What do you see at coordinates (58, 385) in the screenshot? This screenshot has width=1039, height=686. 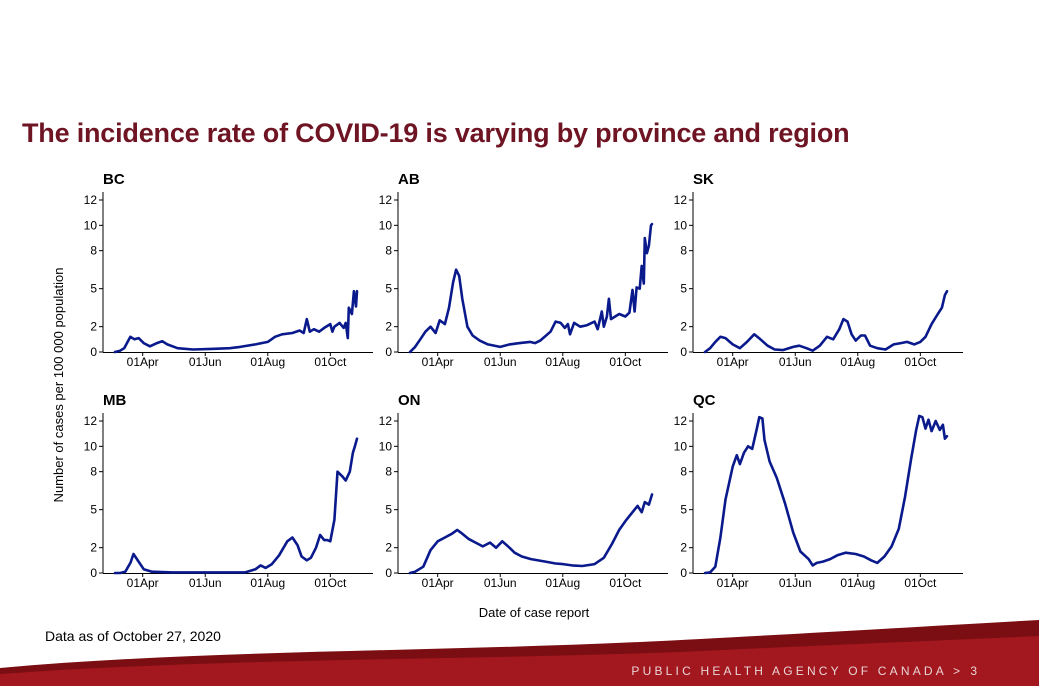 I see `y-axis-label: Number of cases per 100 000 population` at bounding box center [58, 385].